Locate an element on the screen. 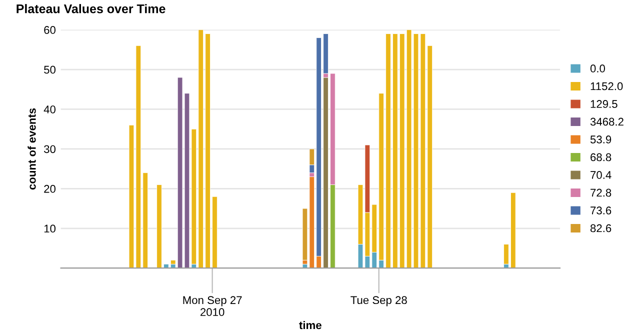  legend-label: 0.0 is located at coordinates (598, 68).